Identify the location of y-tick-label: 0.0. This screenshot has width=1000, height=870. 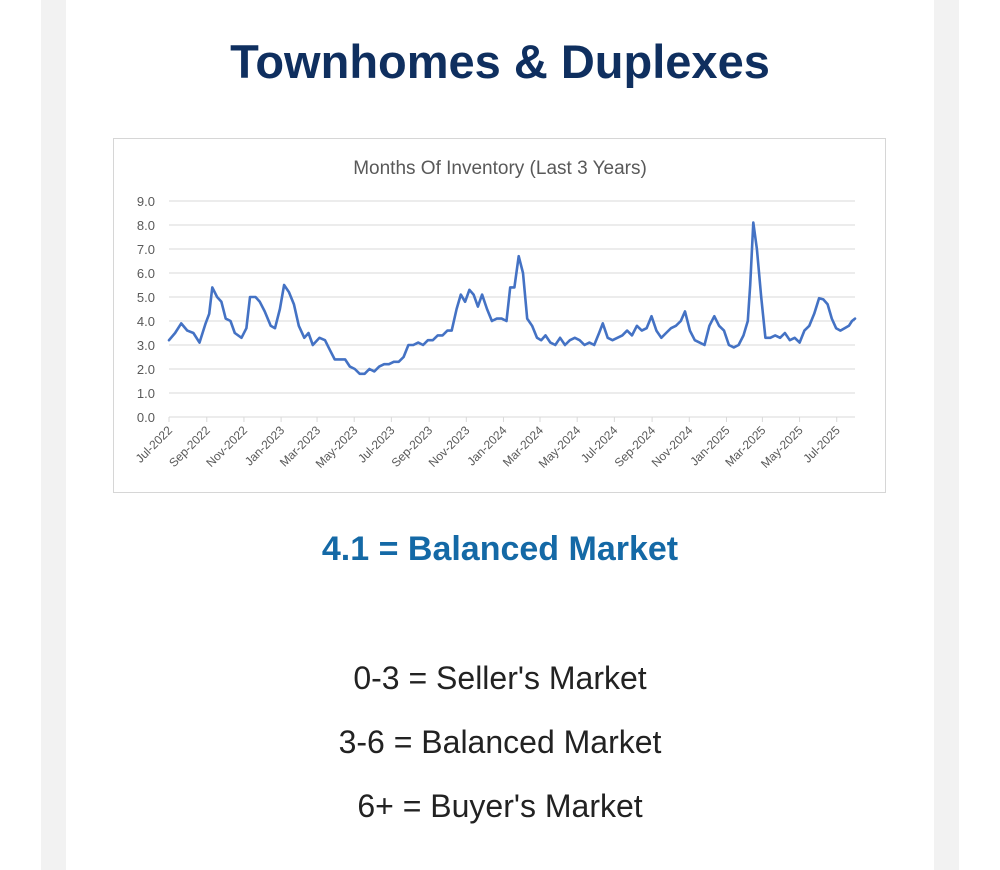
(146, 417).